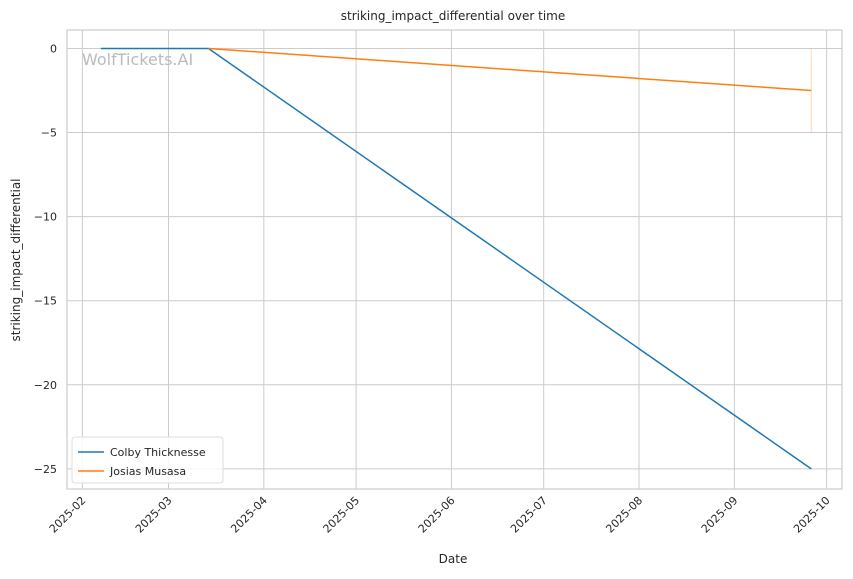 The image size is (853, 579). I want to click on y-tick-label: −25, so click(45, 469).